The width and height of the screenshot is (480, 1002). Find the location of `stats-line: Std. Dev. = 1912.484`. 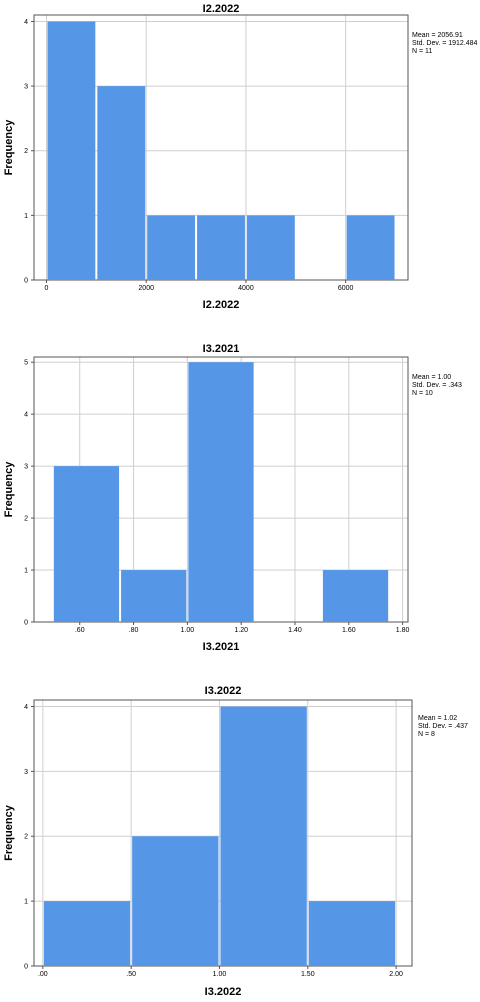

stats-line: Std. Dev. = 1912.484 is located at coordinates (445, 43).